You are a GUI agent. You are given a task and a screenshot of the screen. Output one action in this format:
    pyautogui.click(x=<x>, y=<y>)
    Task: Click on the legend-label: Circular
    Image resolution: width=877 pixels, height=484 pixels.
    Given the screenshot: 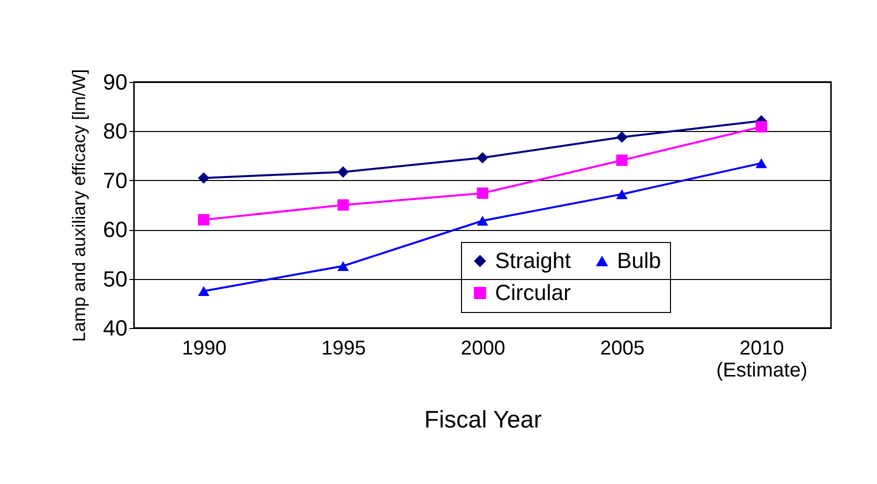 What is the action you would take?
    pyautogui.click(x=533, y=292)
    